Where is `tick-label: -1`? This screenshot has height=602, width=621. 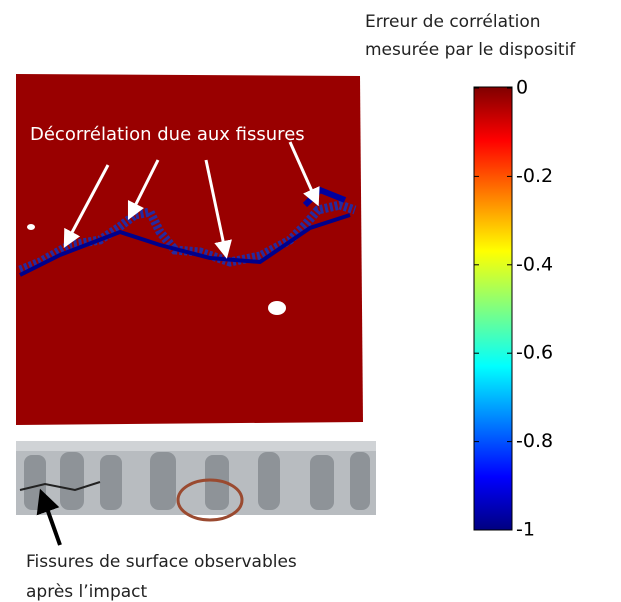
tick-label: -1 is located at coordinates (525, 530).